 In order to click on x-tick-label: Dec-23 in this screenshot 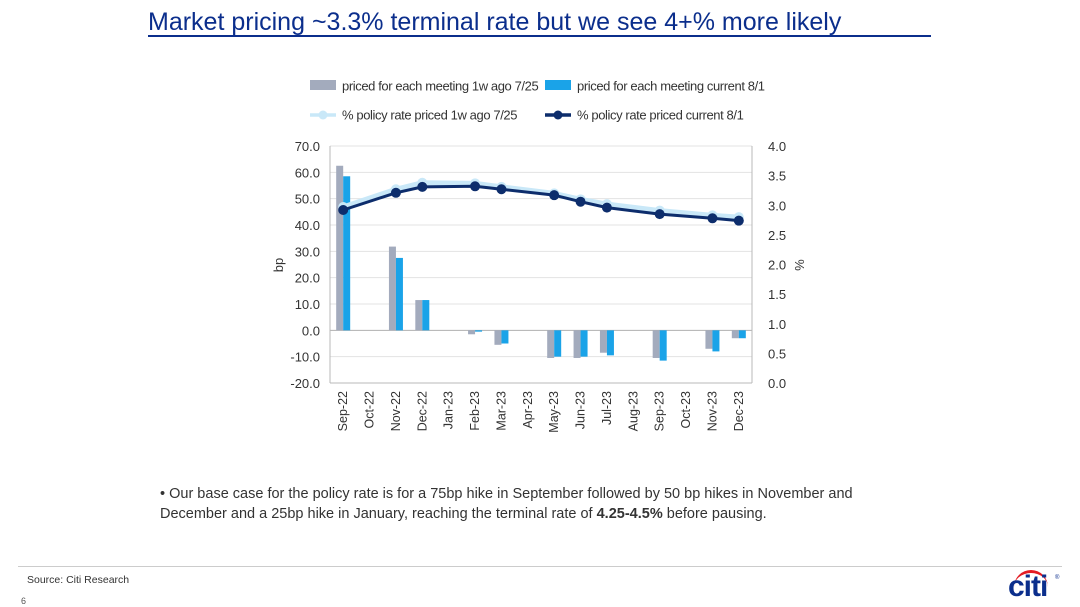, I will do `click(739, 411)`.